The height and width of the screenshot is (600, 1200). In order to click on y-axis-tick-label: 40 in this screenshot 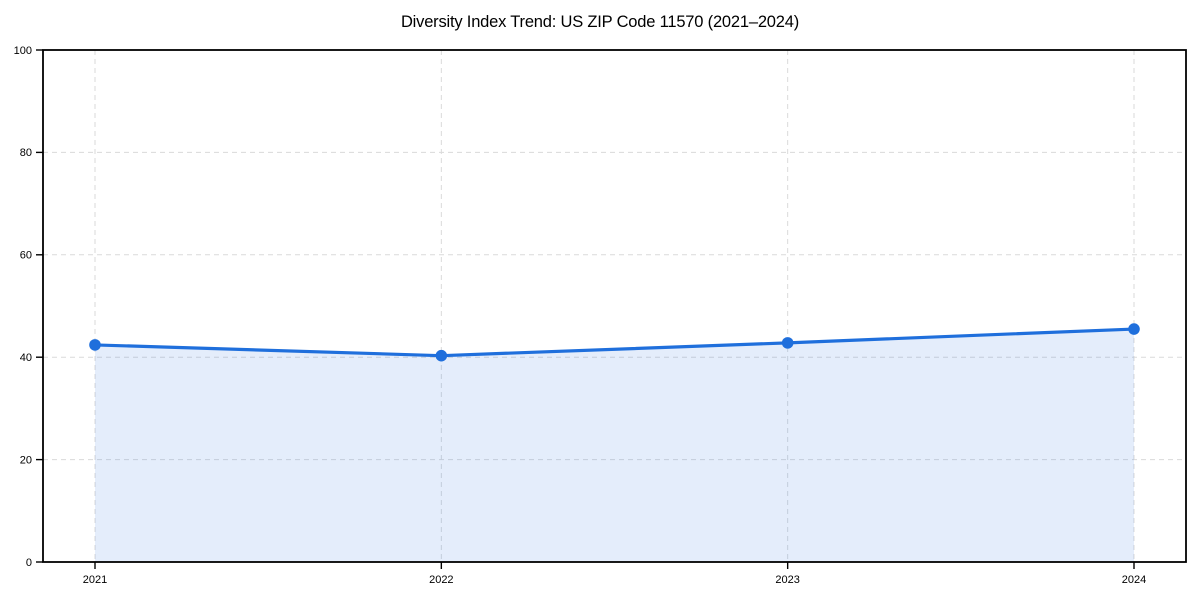, I will do `click(26, 358)`.